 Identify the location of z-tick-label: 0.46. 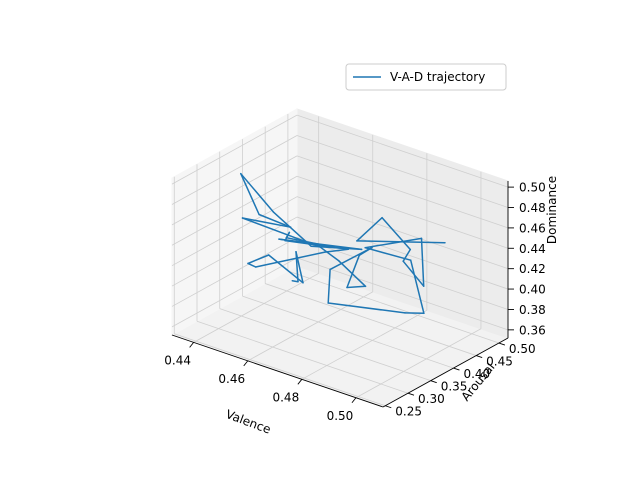
(532, 228).